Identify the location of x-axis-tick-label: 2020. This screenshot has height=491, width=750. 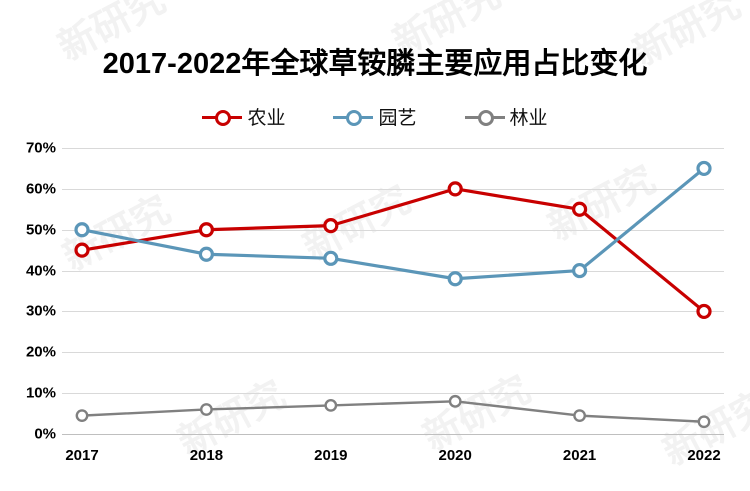
(455, 455).